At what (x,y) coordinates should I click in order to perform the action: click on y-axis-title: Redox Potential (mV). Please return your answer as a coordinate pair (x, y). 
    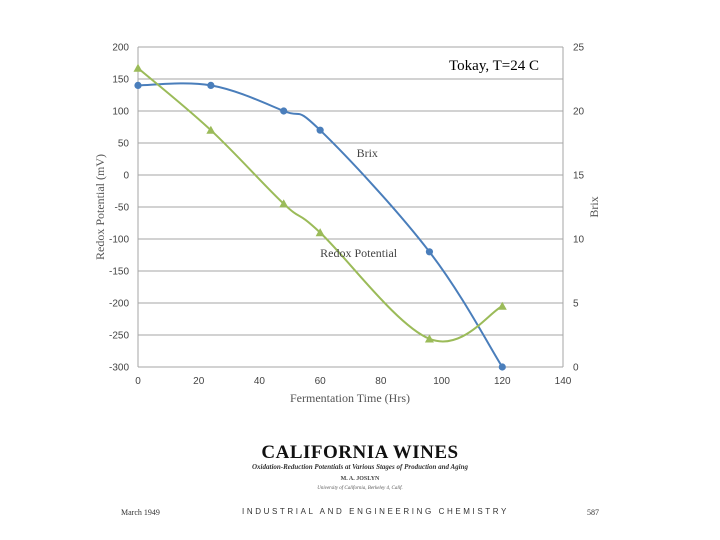
    Looking at the image, I should click on (100, 207).